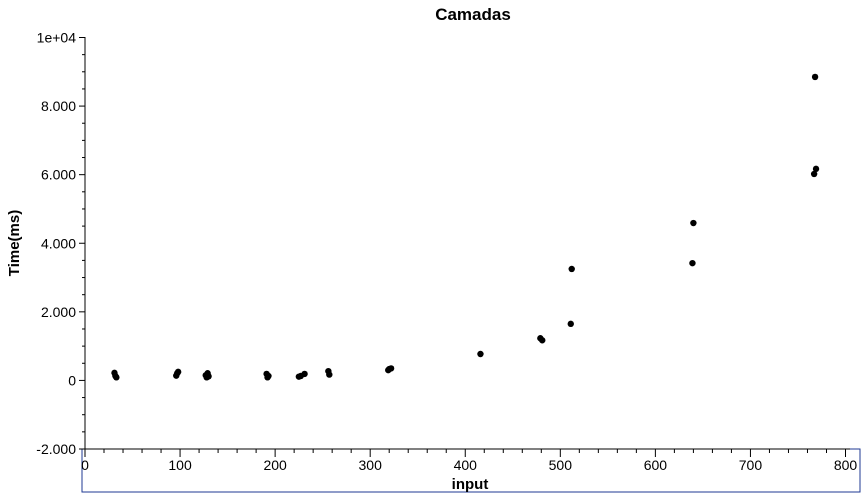  What do you see at coordinates (275, 465) in the screenshot?
I see `x-tick-label: 200` at bounding box center [275, 465].